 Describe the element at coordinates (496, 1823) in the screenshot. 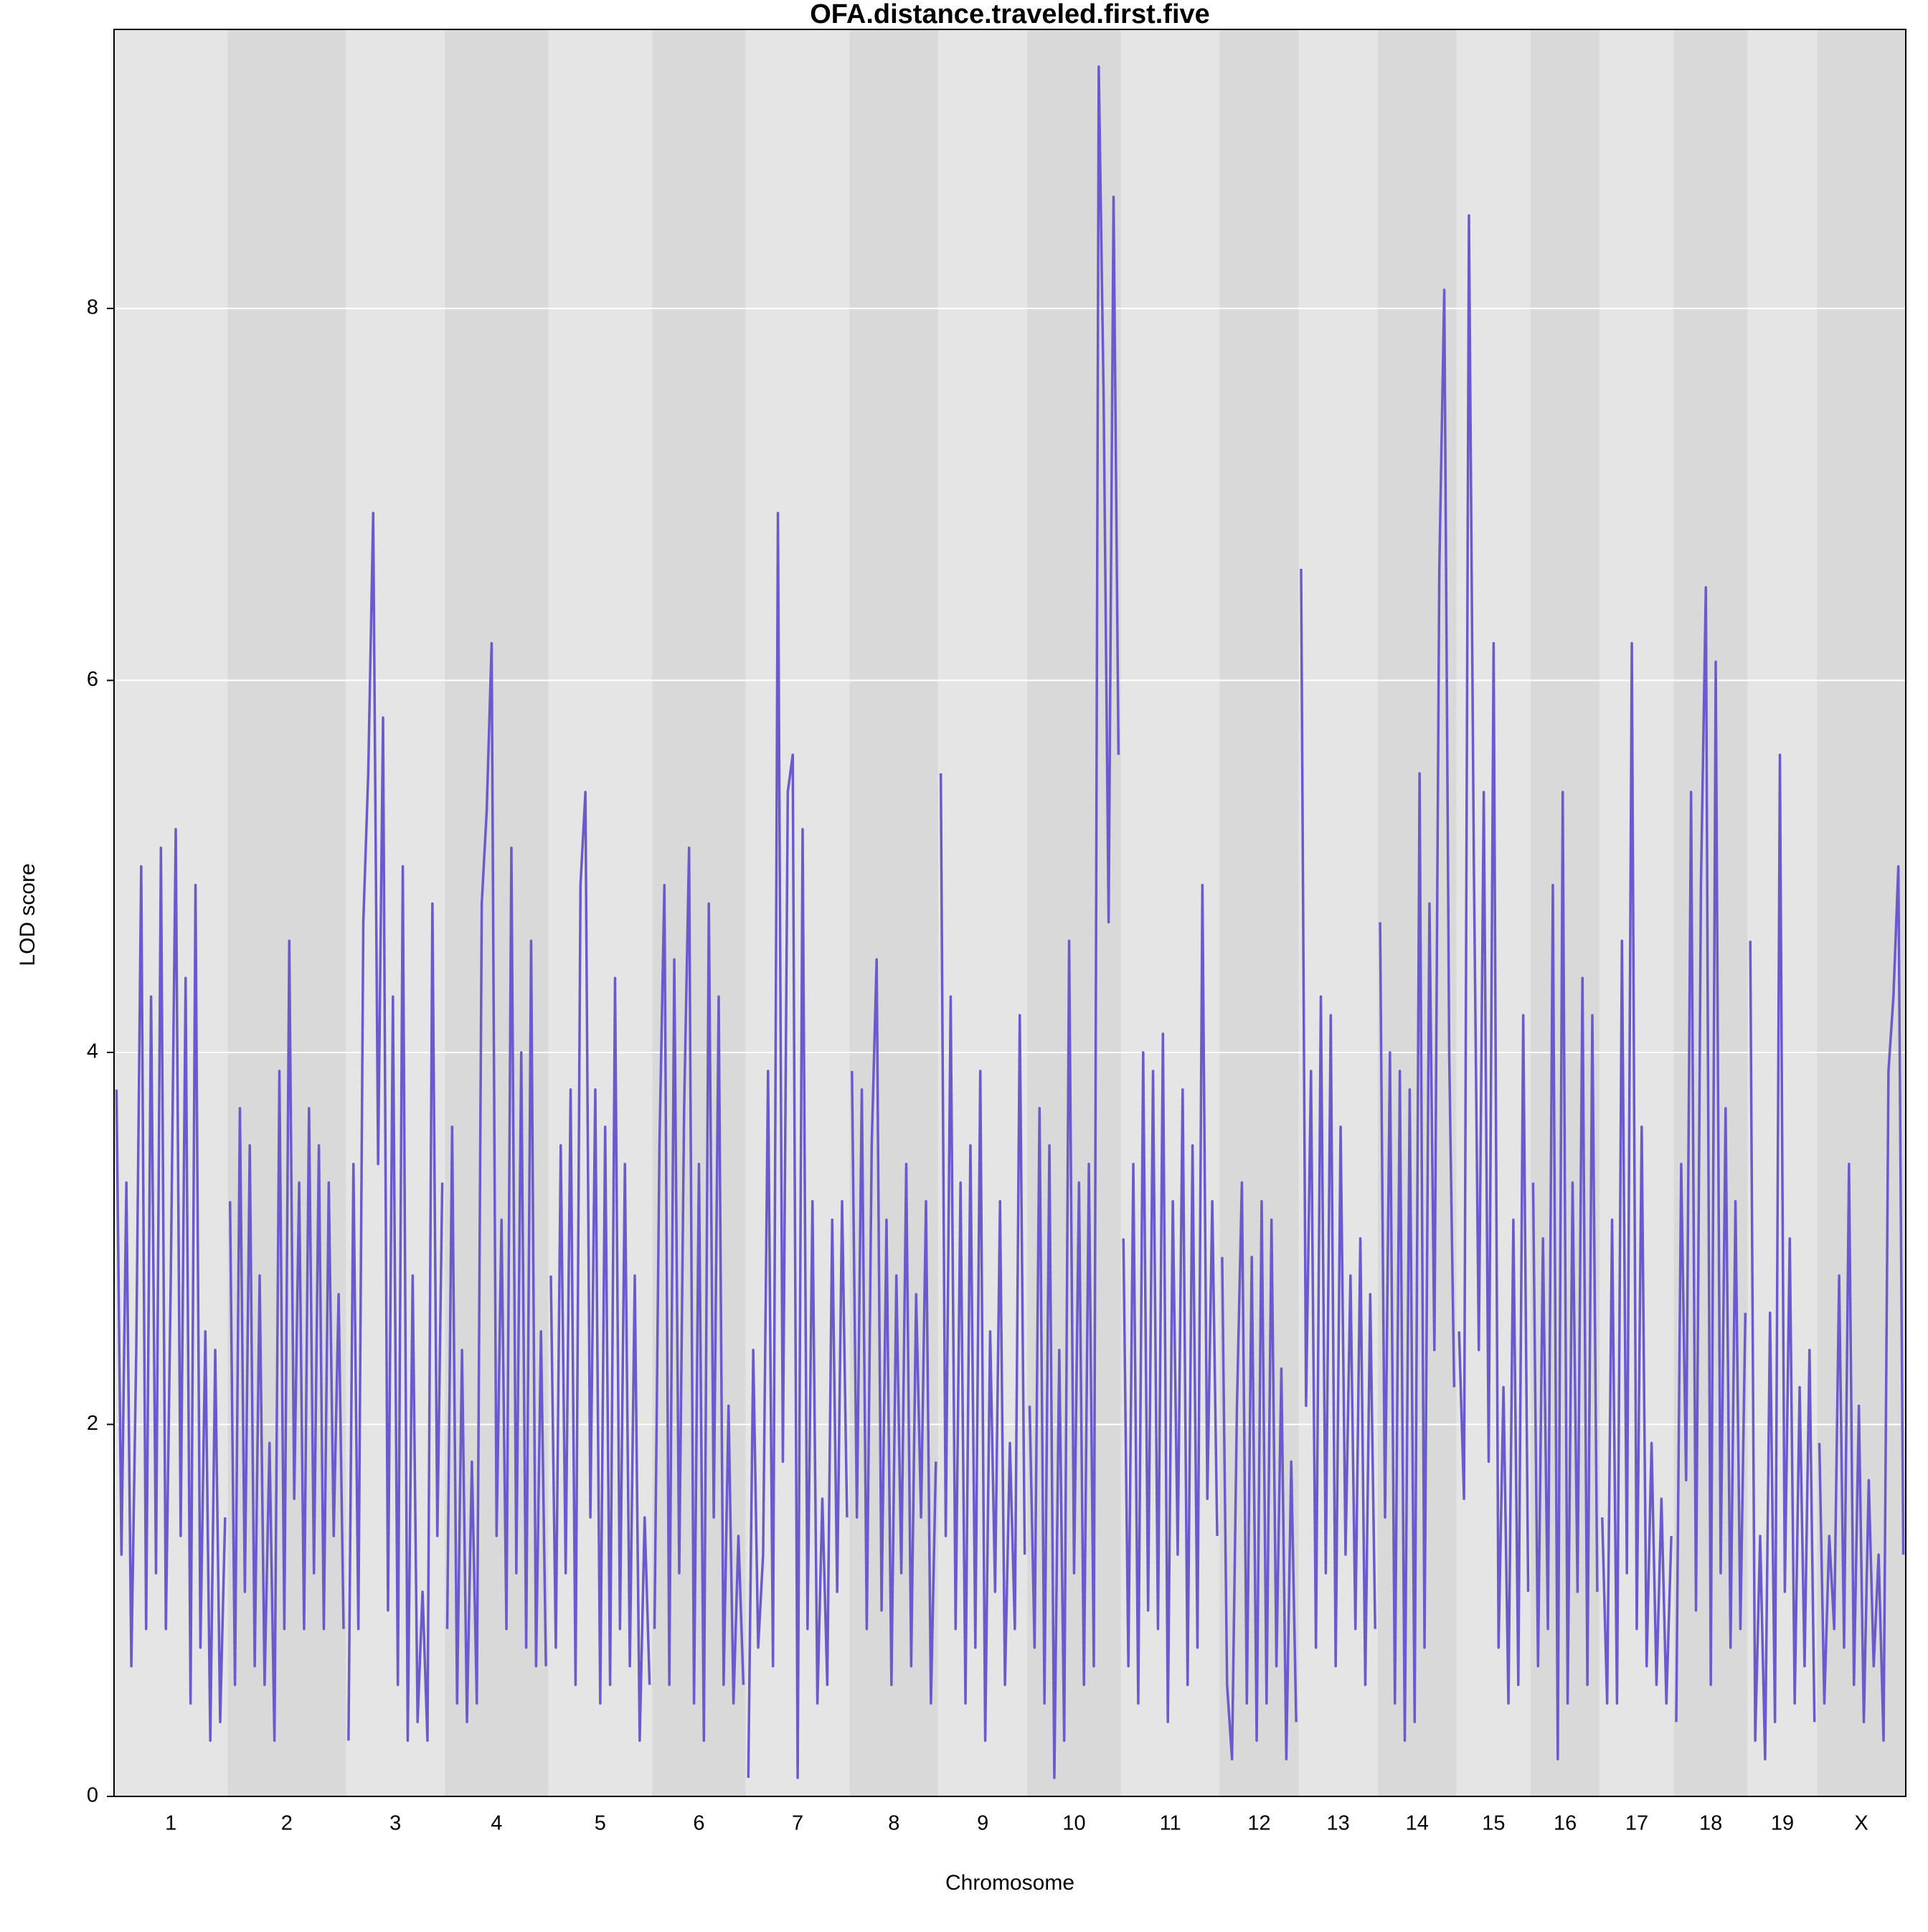

I see `x-tick-label: 4` at that location.